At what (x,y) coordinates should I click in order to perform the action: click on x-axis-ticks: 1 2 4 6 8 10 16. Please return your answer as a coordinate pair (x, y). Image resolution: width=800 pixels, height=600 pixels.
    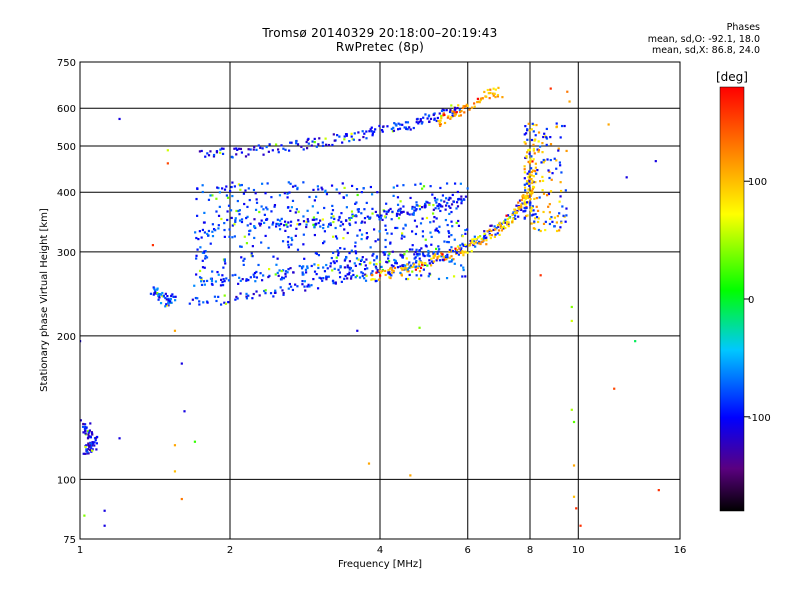
    Looking at the image, I should click on (382, 550).